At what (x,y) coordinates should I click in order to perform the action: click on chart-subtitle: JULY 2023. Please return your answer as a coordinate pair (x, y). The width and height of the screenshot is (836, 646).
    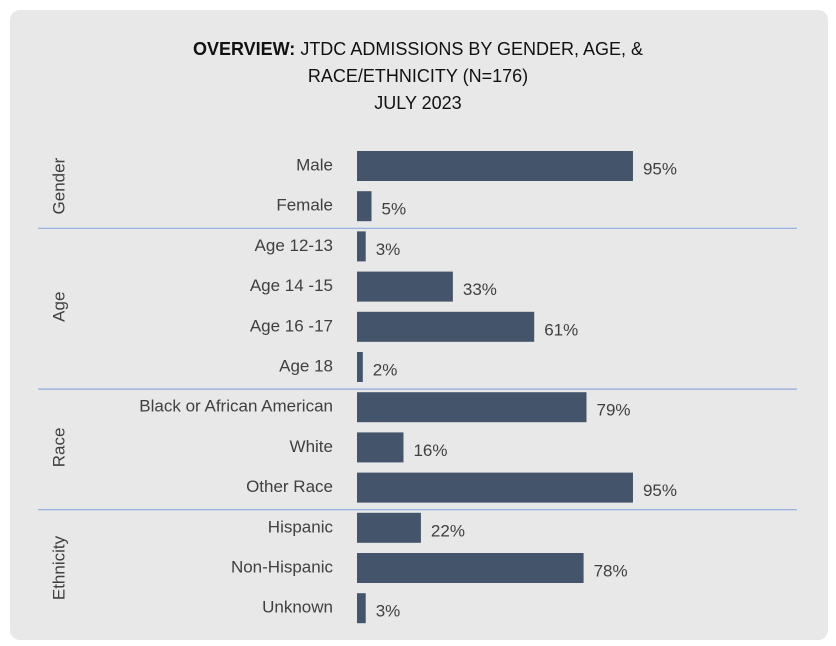
    Looking at the image, I should click on (418, 103).